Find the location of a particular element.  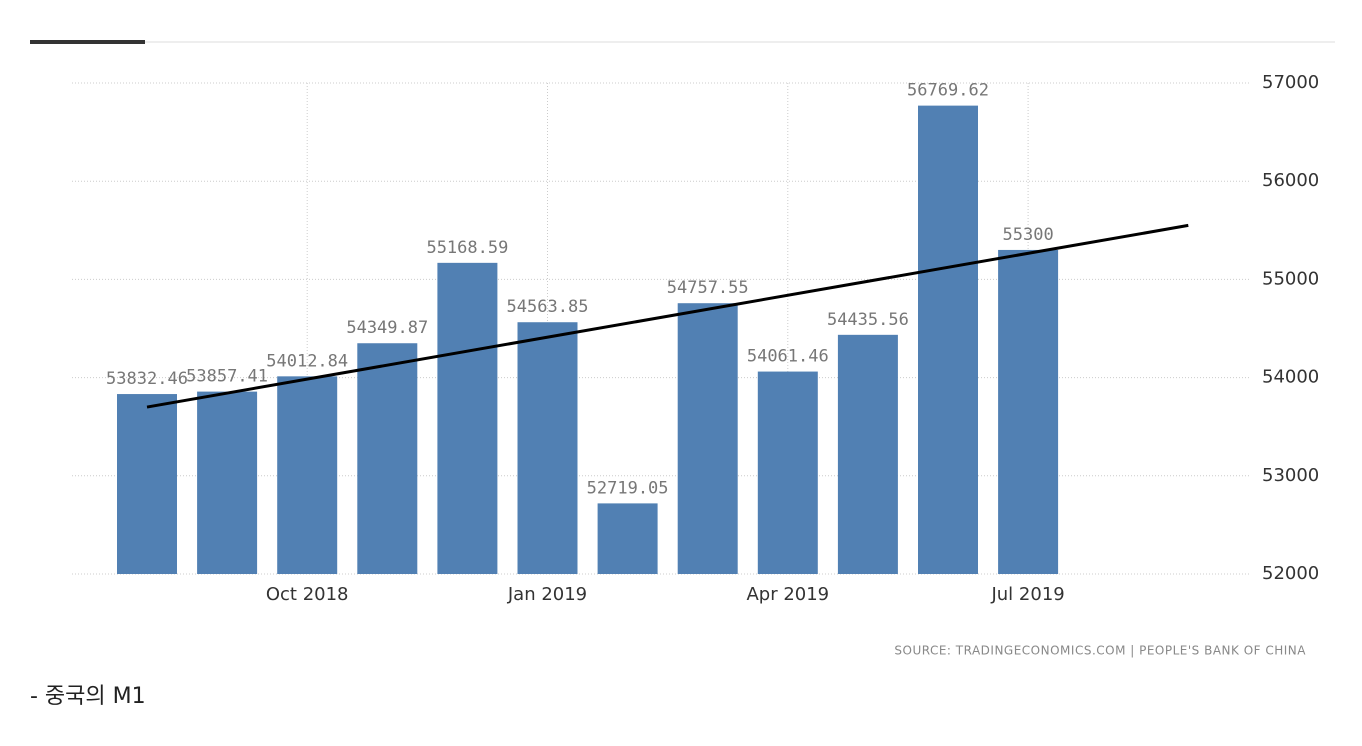

value-label: 54435.56 is located at coordinates (868, 320).